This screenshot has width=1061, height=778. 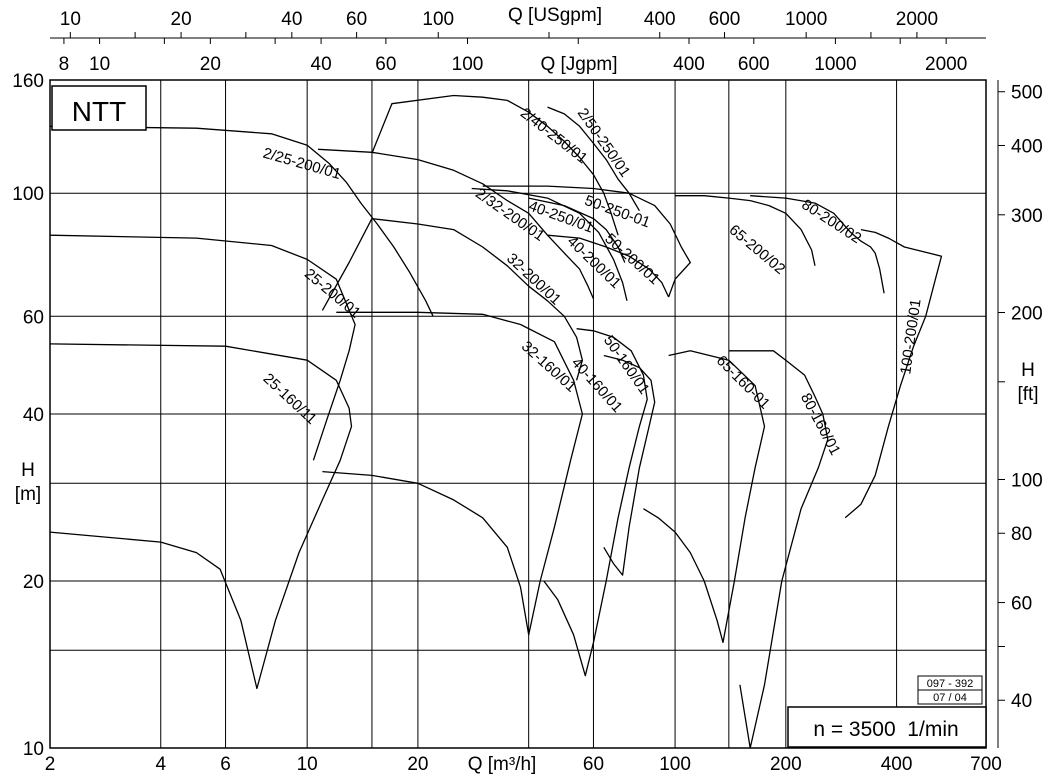 What do you see at coordinates (1028, 370) in the screenshot?
I see `y-right-axis-label: H` at bounding box center [1028, 370].